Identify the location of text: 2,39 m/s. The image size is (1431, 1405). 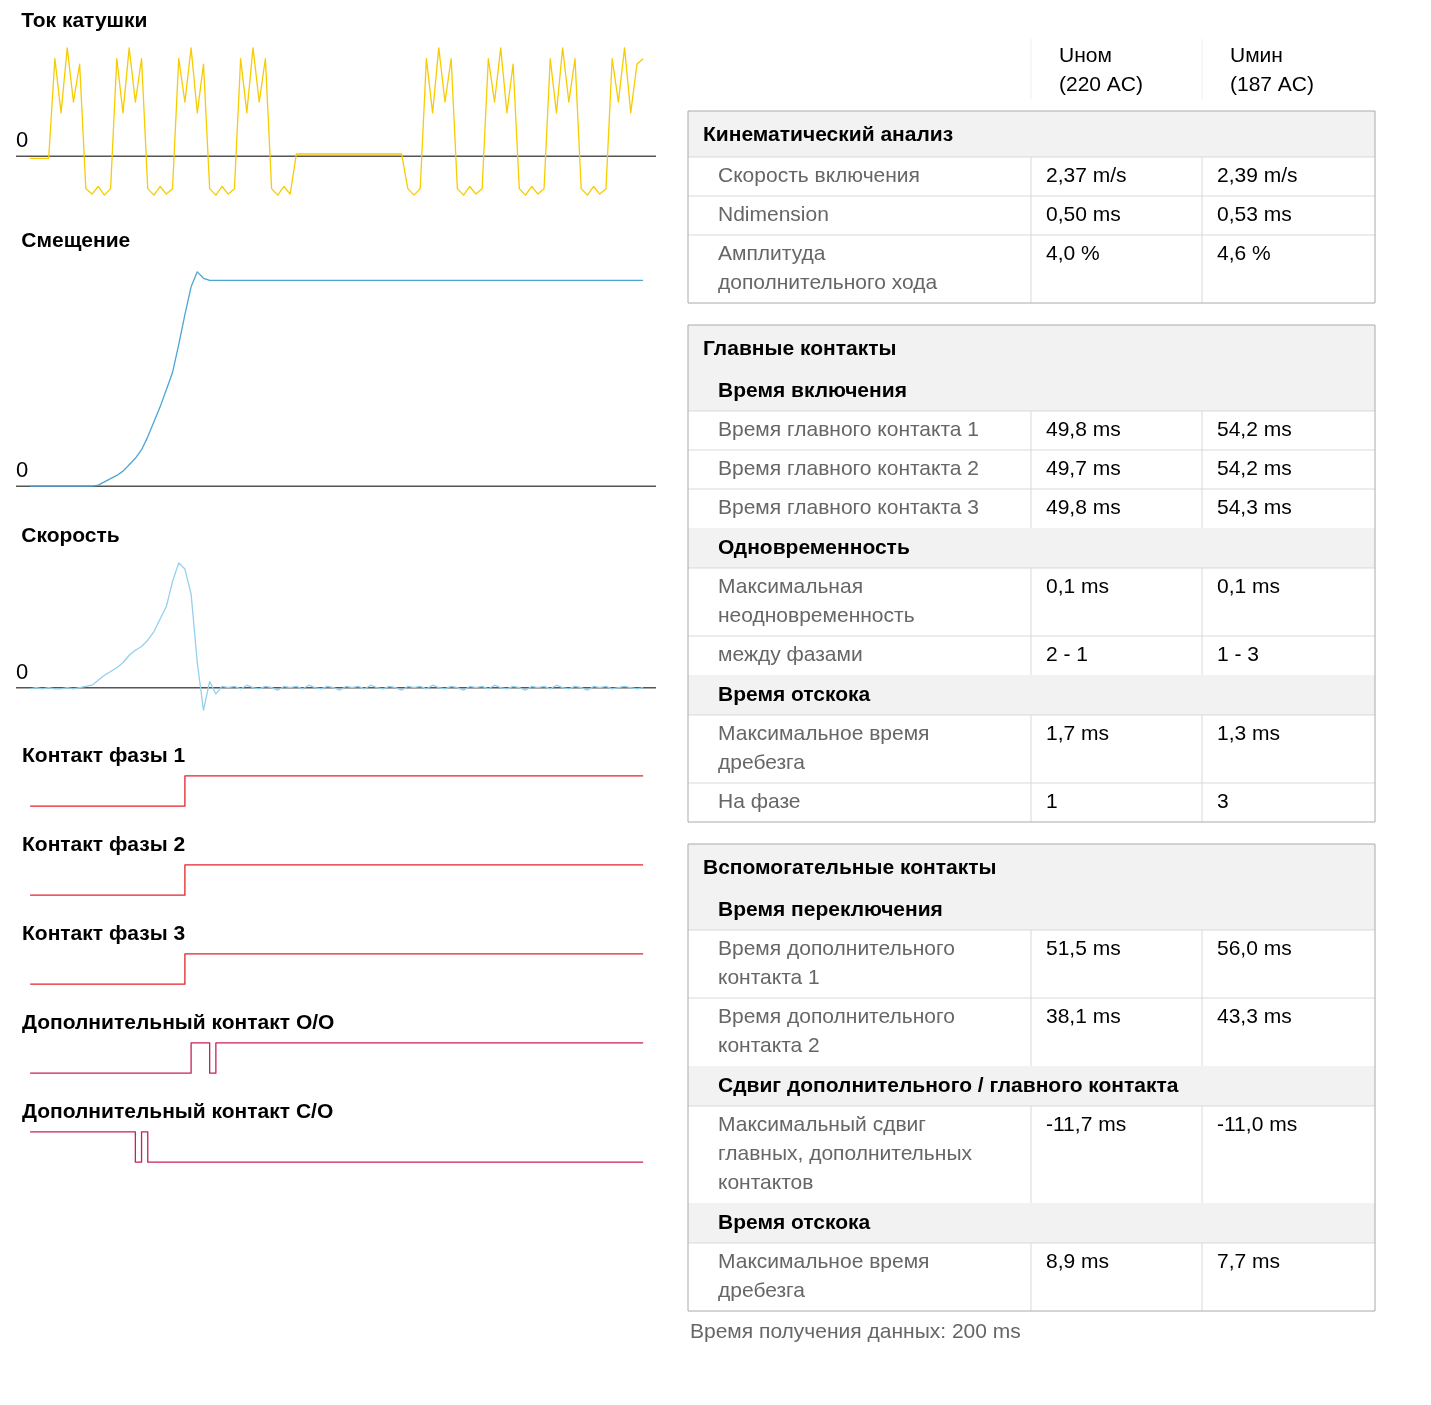
(1257, 174).